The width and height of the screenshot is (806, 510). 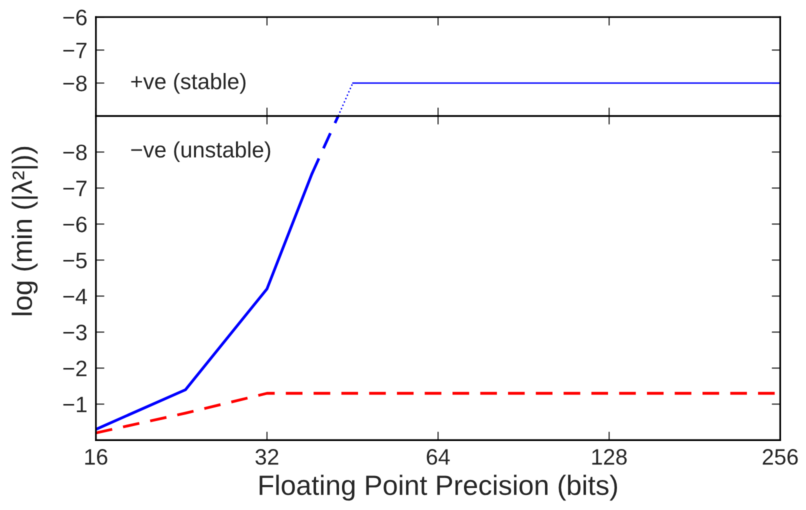 I want to click on annotation: −ve (unstable), so click(x=200, y=151).